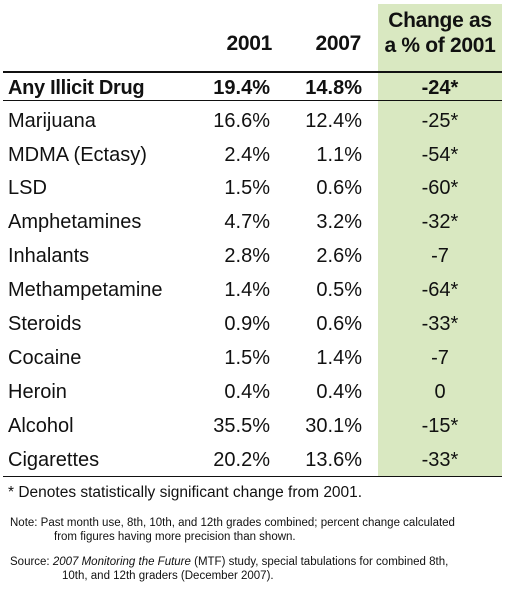  I want to click on row-label: Heroin, so click(37, 392).